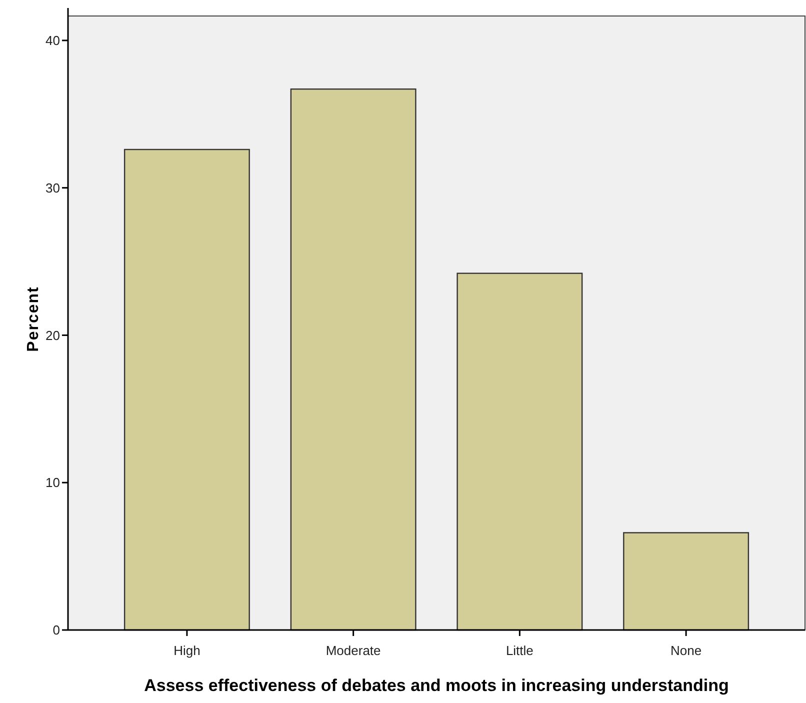  What do you see at coordinates (53, 40) in the screenshot?
I see `y-tick-label: 40` at bounding box center [53, 40].